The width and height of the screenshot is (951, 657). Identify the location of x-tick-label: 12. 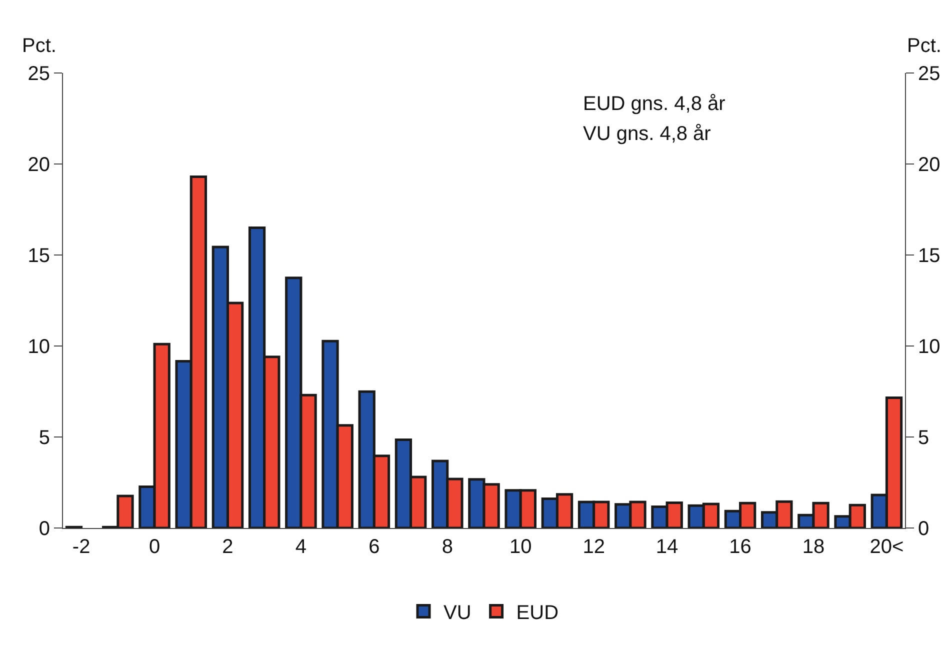
(593, 547).